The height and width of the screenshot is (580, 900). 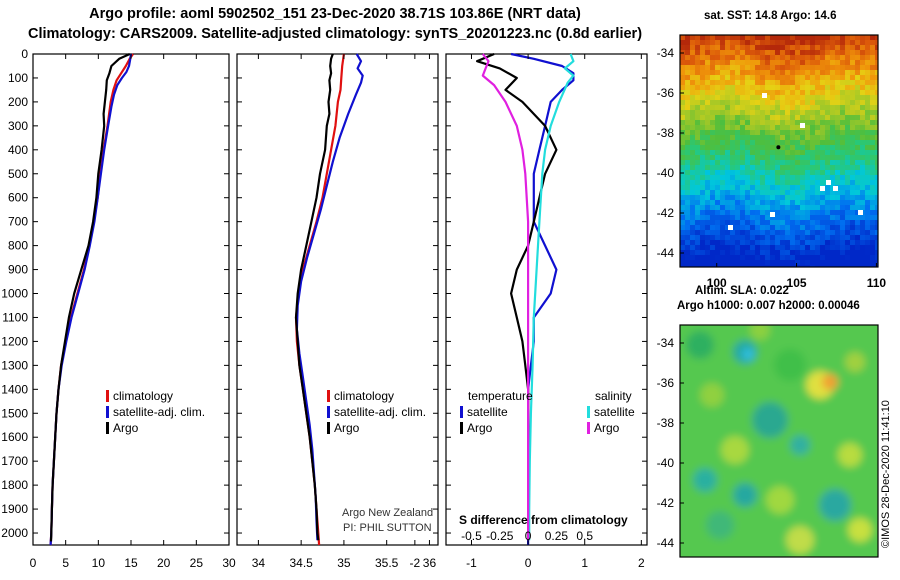 I want to click on sla-lat-label: -36, so click(x=666, y=383).